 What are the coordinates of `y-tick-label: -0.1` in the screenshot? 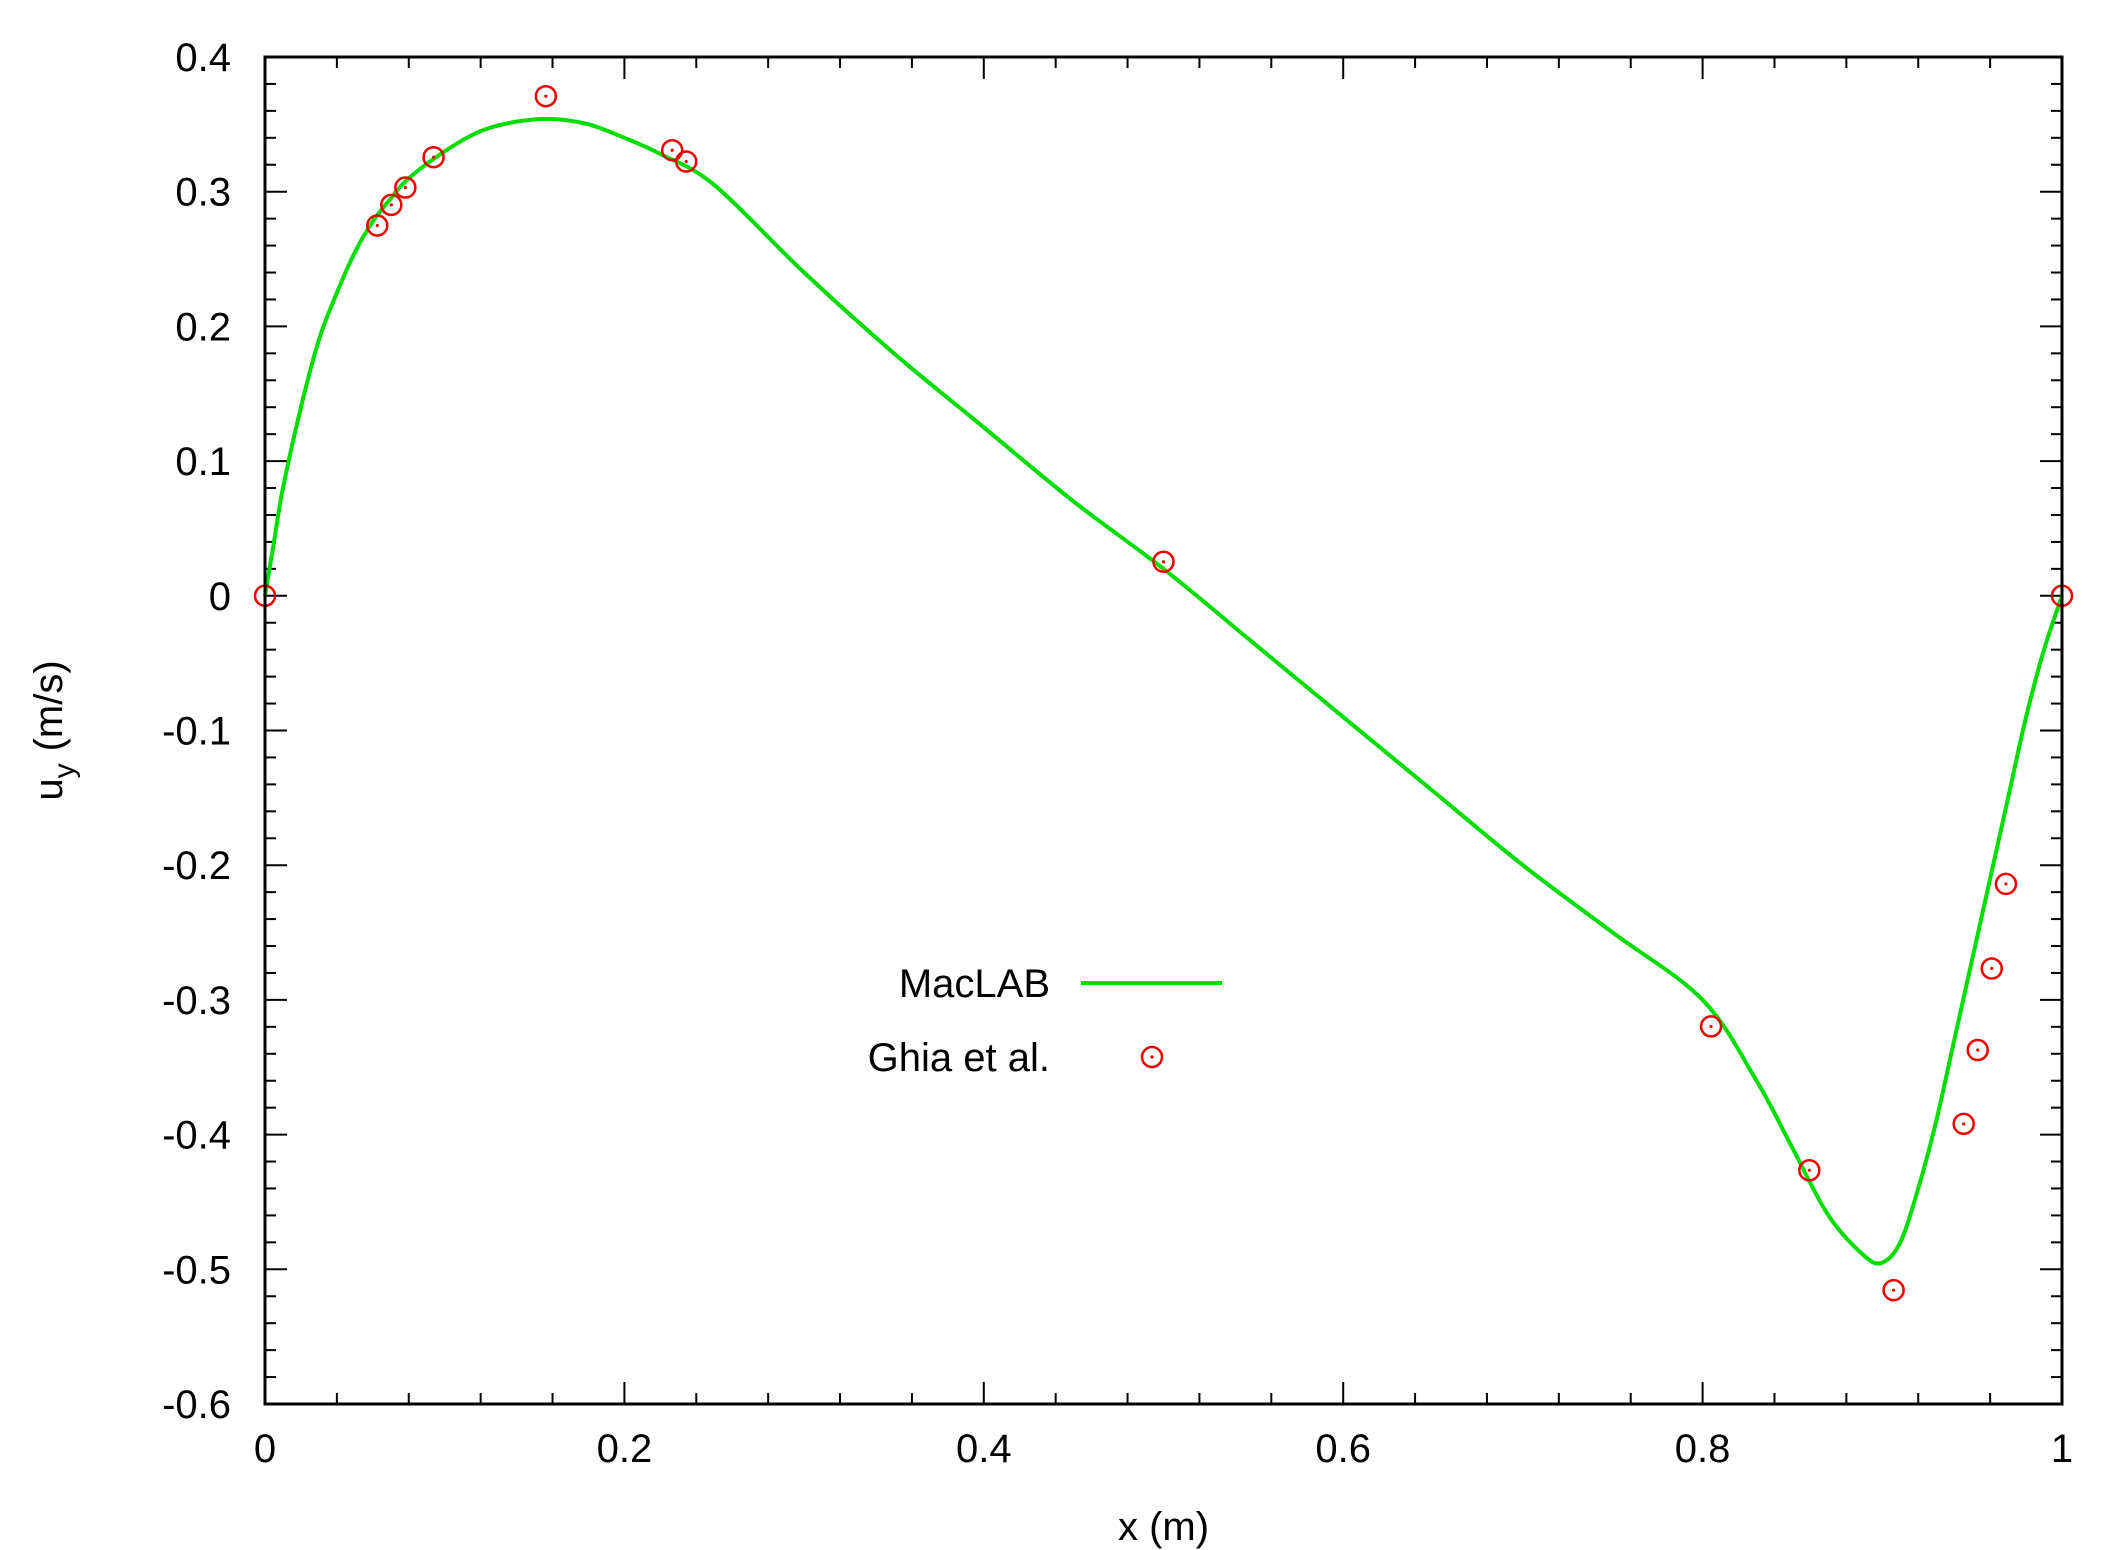 It's located at (196, 732).